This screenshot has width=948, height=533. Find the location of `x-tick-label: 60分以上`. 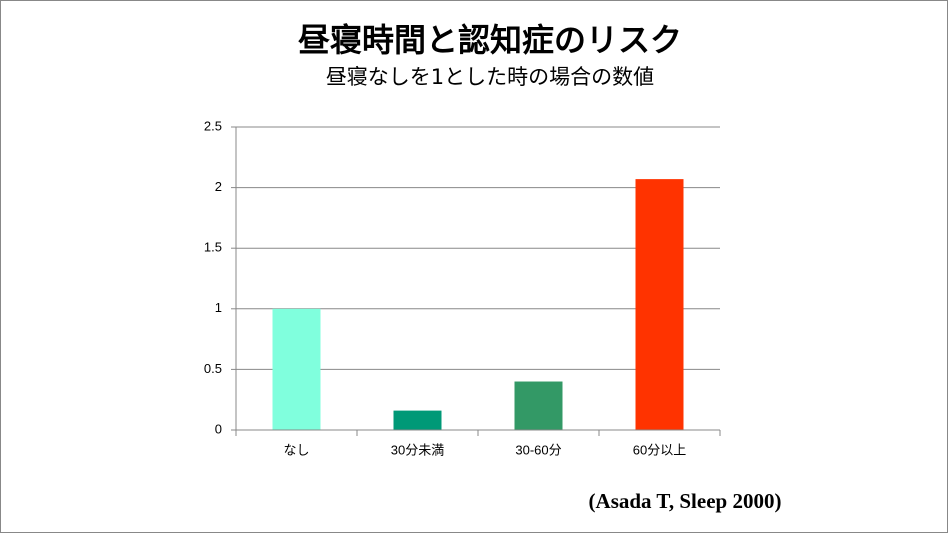

x-tick-label: 60分以上 is located at coordinates (659, 449).